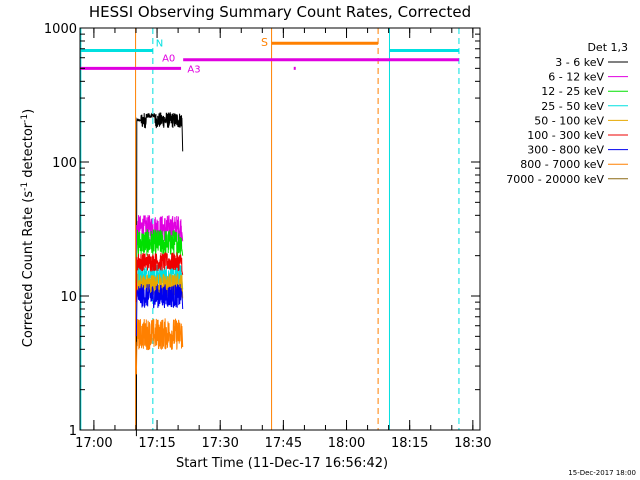 This screenshot has height=480, width=640. What do you see at coordinates (569, 120) in the screenshot?
I see `legend-label: 50 - 100 keV` at bounding box center [569, 120].